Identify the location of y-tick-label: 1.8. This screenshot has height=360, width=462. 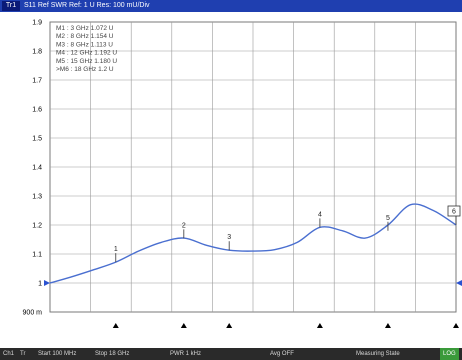
(37, 52).